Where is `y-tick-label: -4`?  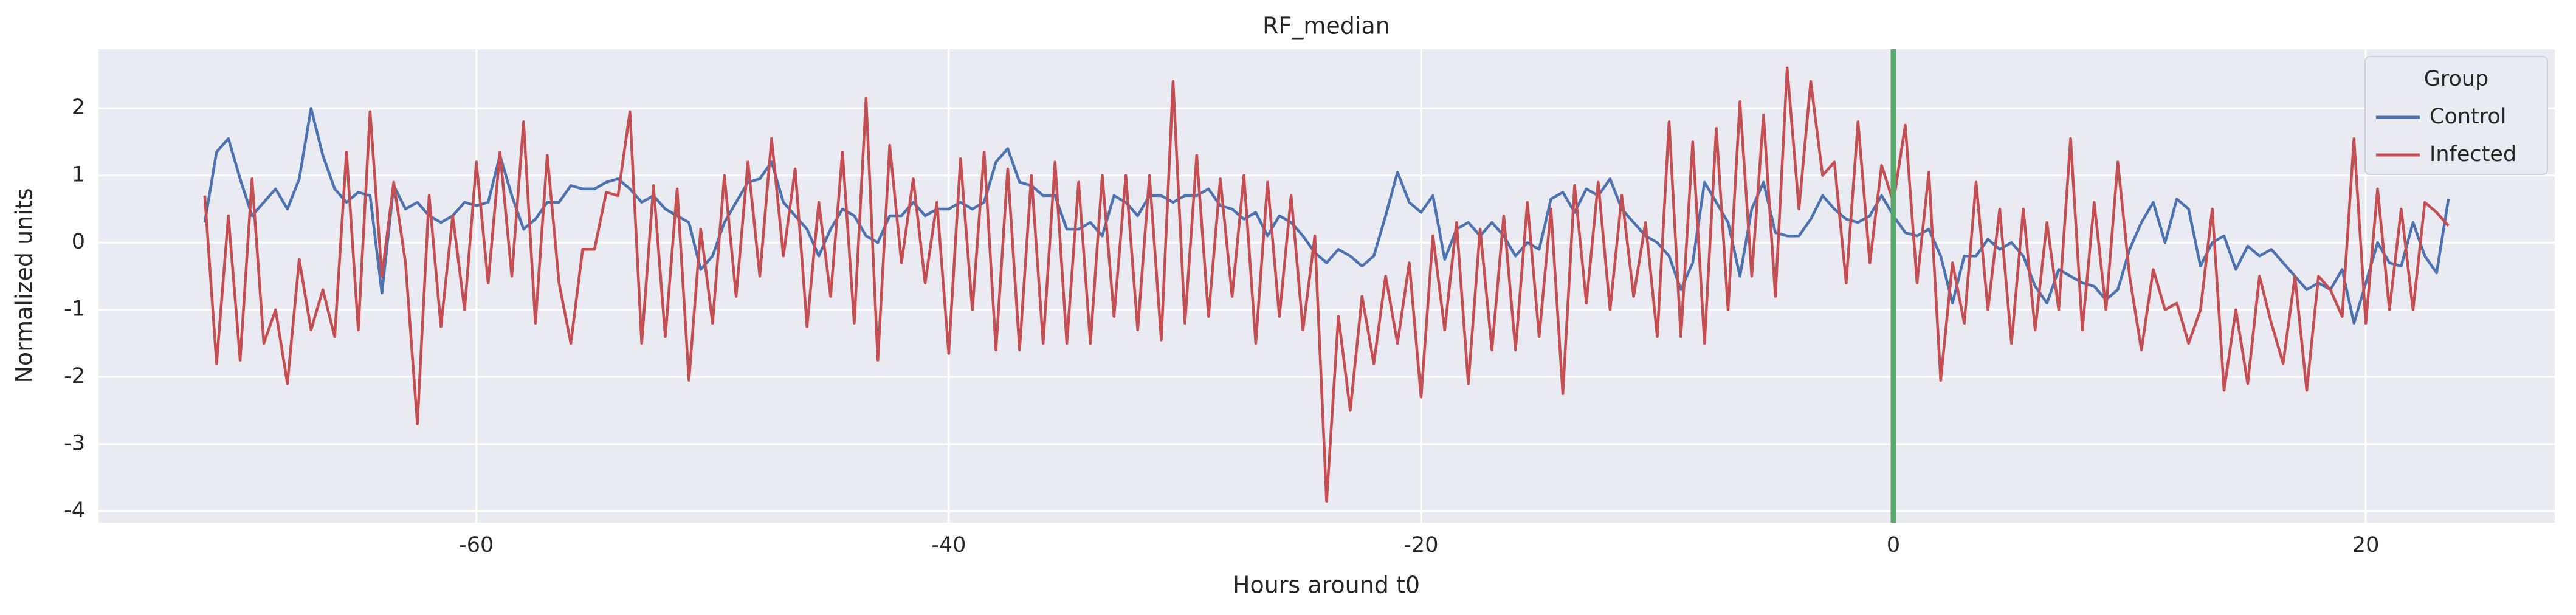
y-tick-label: -4 is located at coordinates (74, 510).